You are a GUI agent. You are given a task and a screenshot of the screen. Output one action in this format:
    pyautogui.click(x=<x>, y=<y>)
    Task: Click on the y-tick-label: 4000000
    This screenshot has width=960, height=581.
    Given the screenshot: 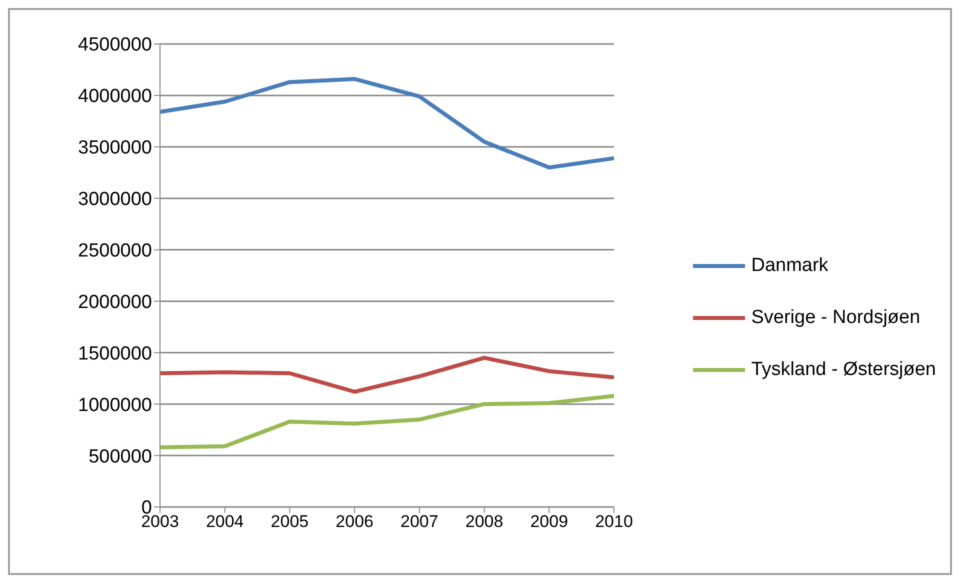 What is the action you would take?
    pyautogui.click(x=115, y=97)
    